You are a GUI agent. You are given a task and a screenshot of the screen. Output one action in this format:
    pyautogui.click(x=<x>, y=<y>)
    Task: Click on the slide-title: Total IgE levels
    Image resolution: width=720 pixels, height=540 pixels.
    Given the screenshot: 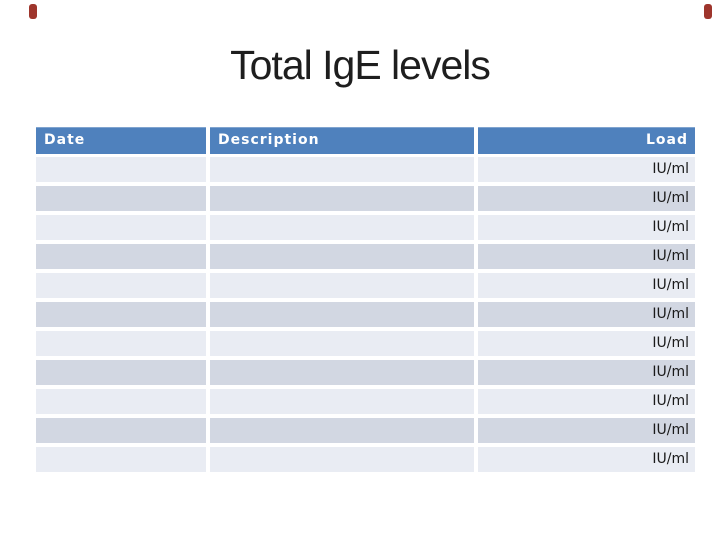 What is the action you would take?
    pyautogui.click(x=360, y=65)
    